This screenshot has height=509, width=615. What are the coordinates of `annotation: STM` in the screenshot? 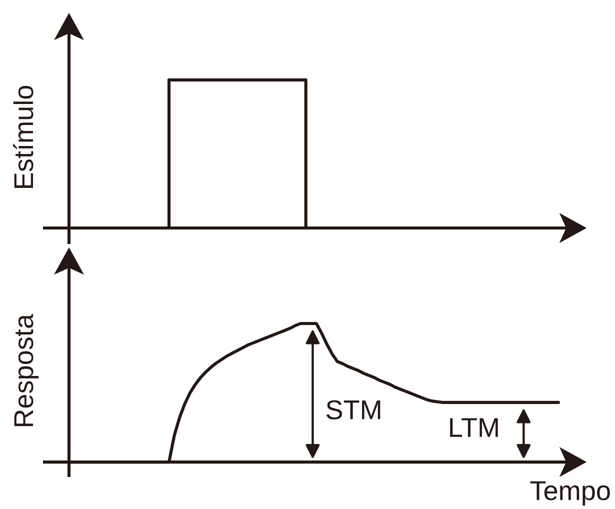 It's located at (353, 410).